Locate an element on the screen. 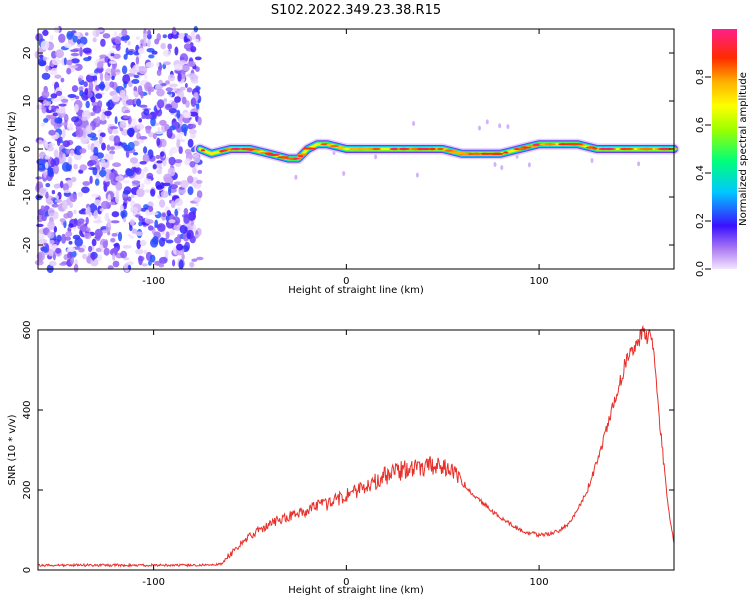  y-tick-label: 20 is located at coordinates (27, 53).